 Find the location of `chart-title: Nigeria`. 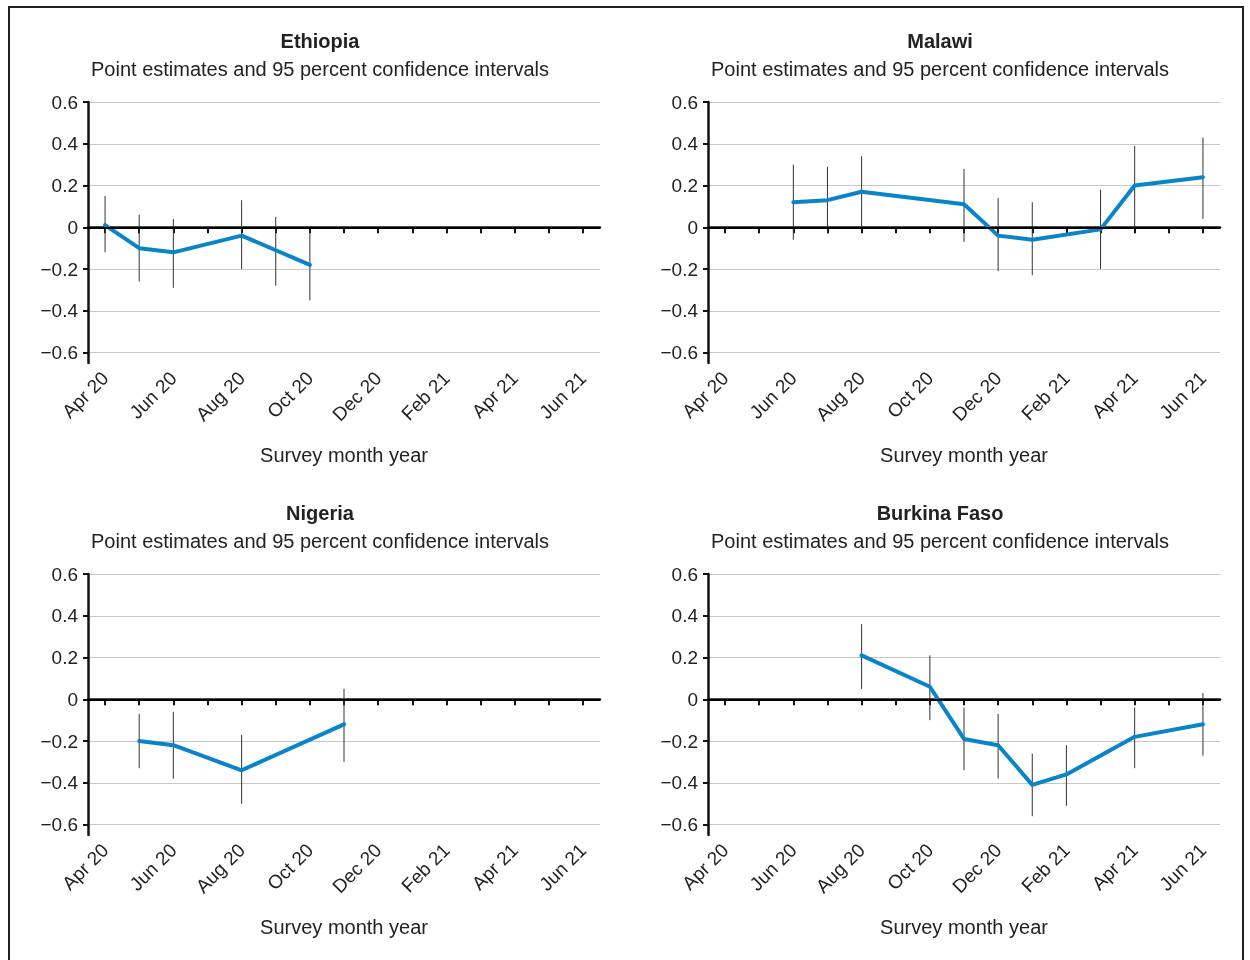

chart-title: Nigeria is located at coordinates (320, 513).